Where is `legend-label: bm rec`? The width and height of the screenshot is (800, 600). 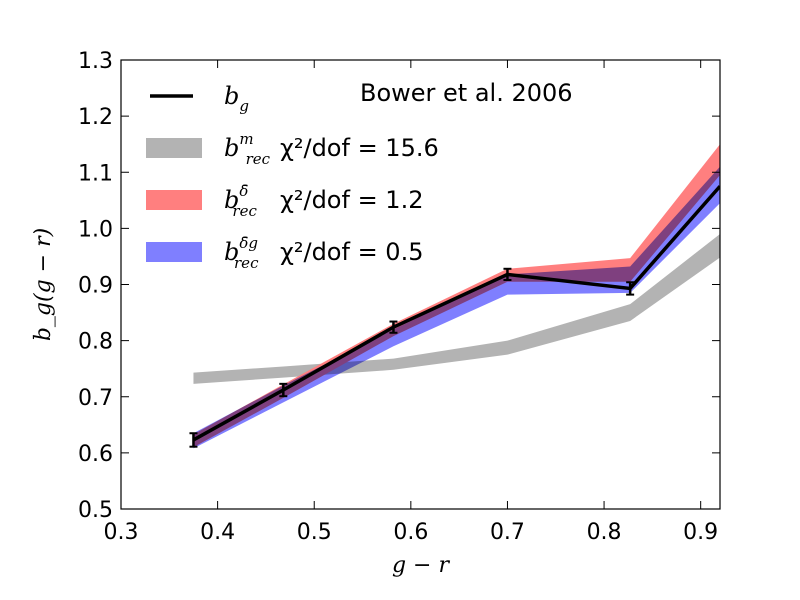
legend-label: bm rec is located at coordinates (247, 149).